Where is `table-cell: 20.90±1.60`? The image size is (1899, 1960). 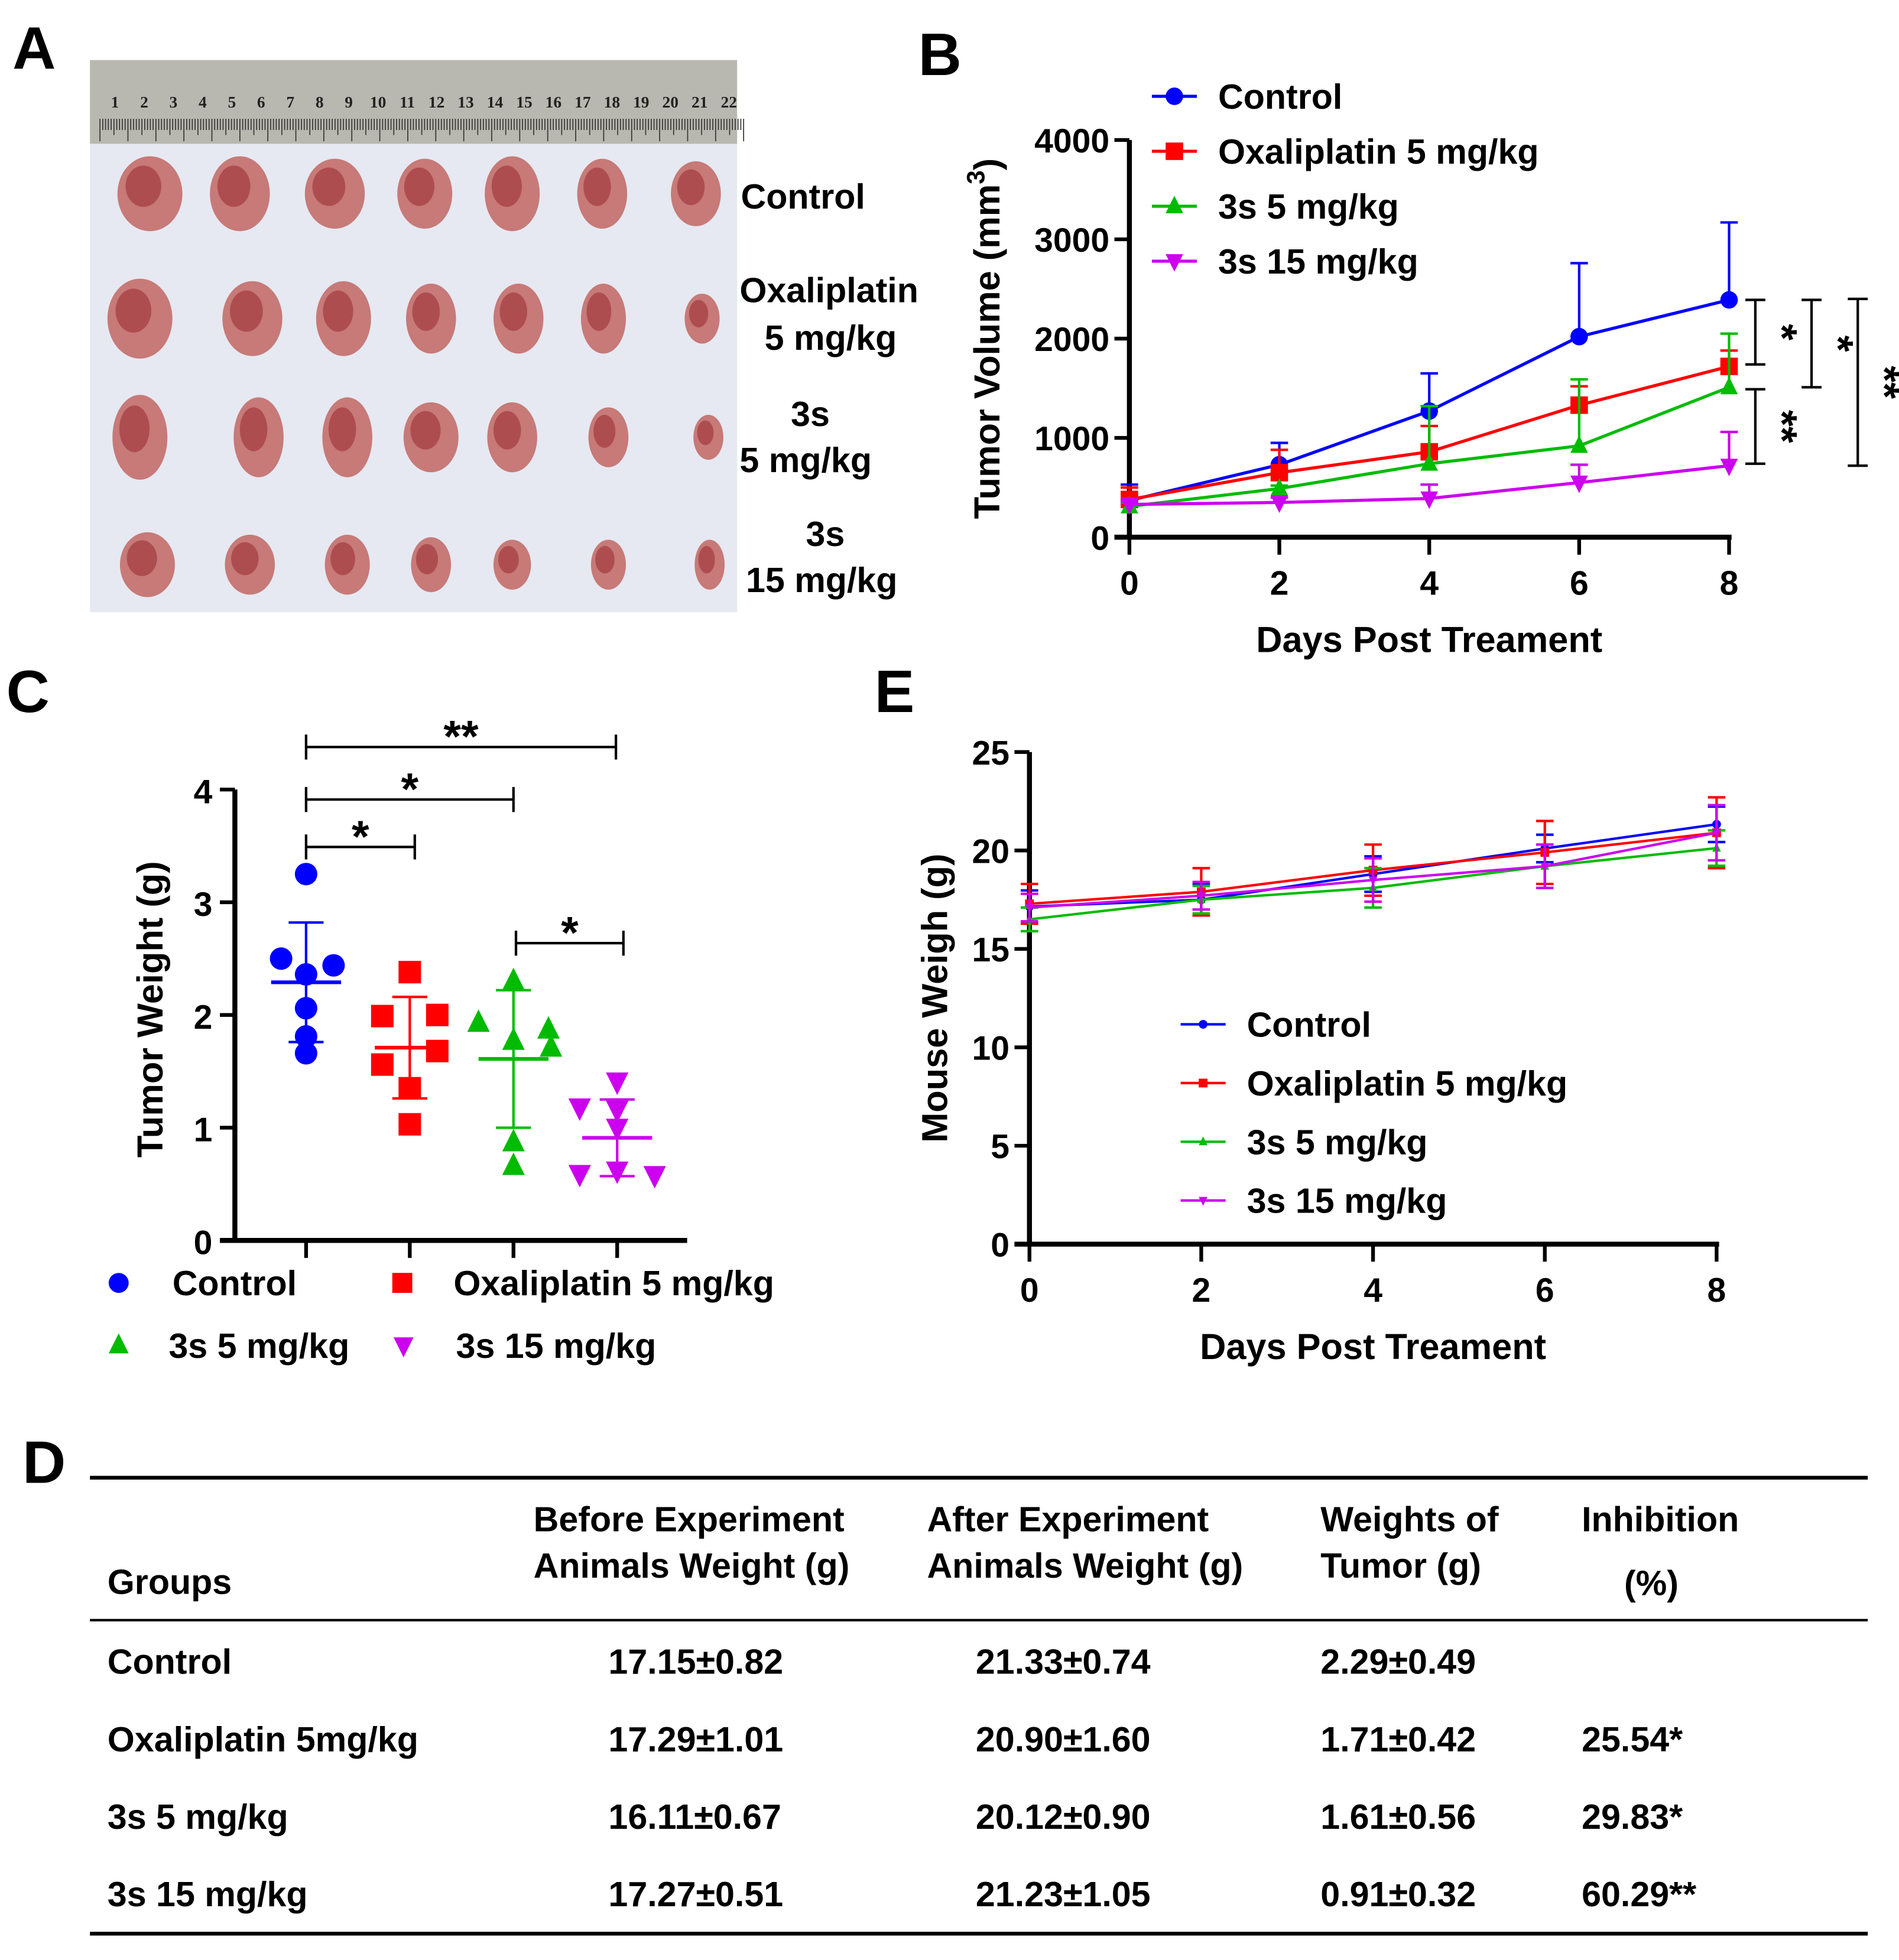 table-cell: 20.90±1.60 is located at coordinates (1063, 1739).